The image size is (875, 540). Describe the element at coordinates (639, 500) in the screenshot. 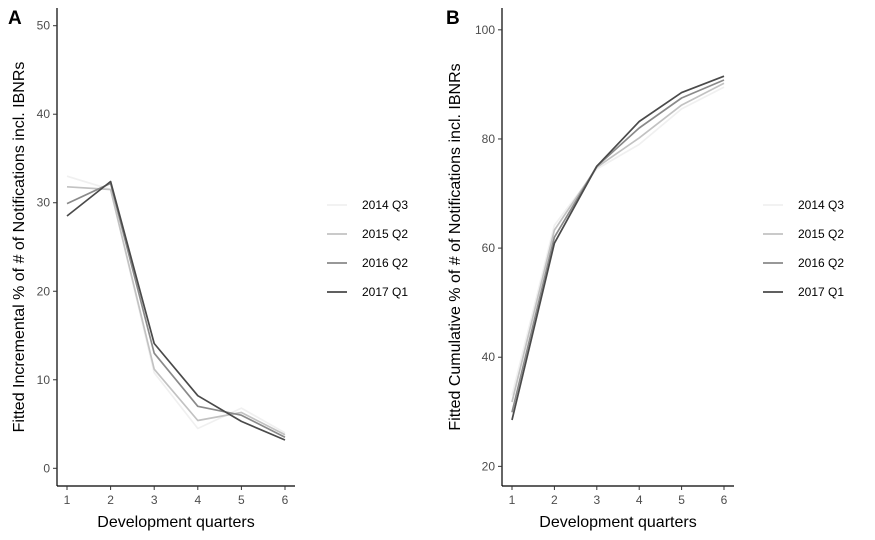

I see `panel-b-x-tick-label: 4` at that location.